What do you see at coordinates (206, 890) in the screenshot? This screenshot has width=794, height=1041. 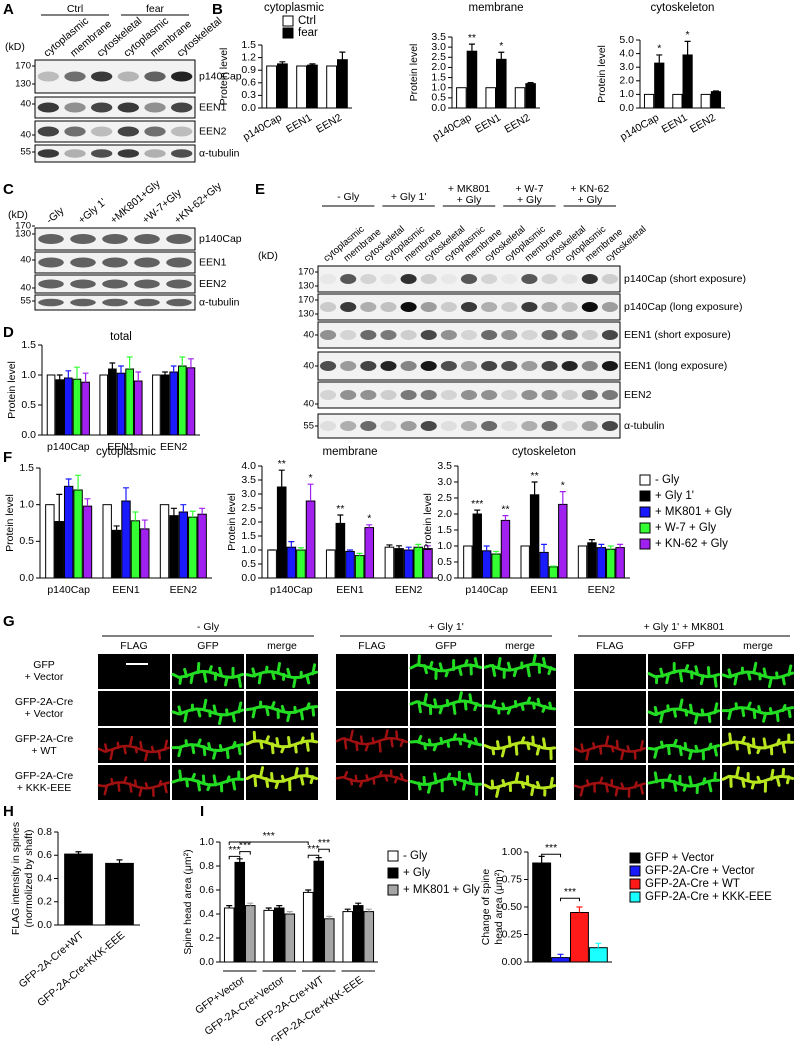 I see `y-tick-label: 0.6` at bounding box center [206, 890].